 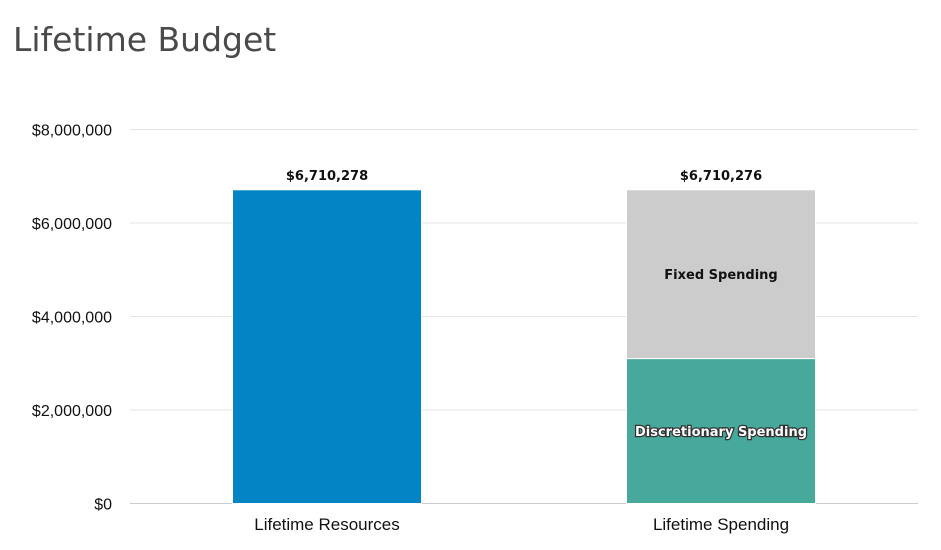 I want to click on y-tick-label: $4,000,000, so click(x=72, y=318).